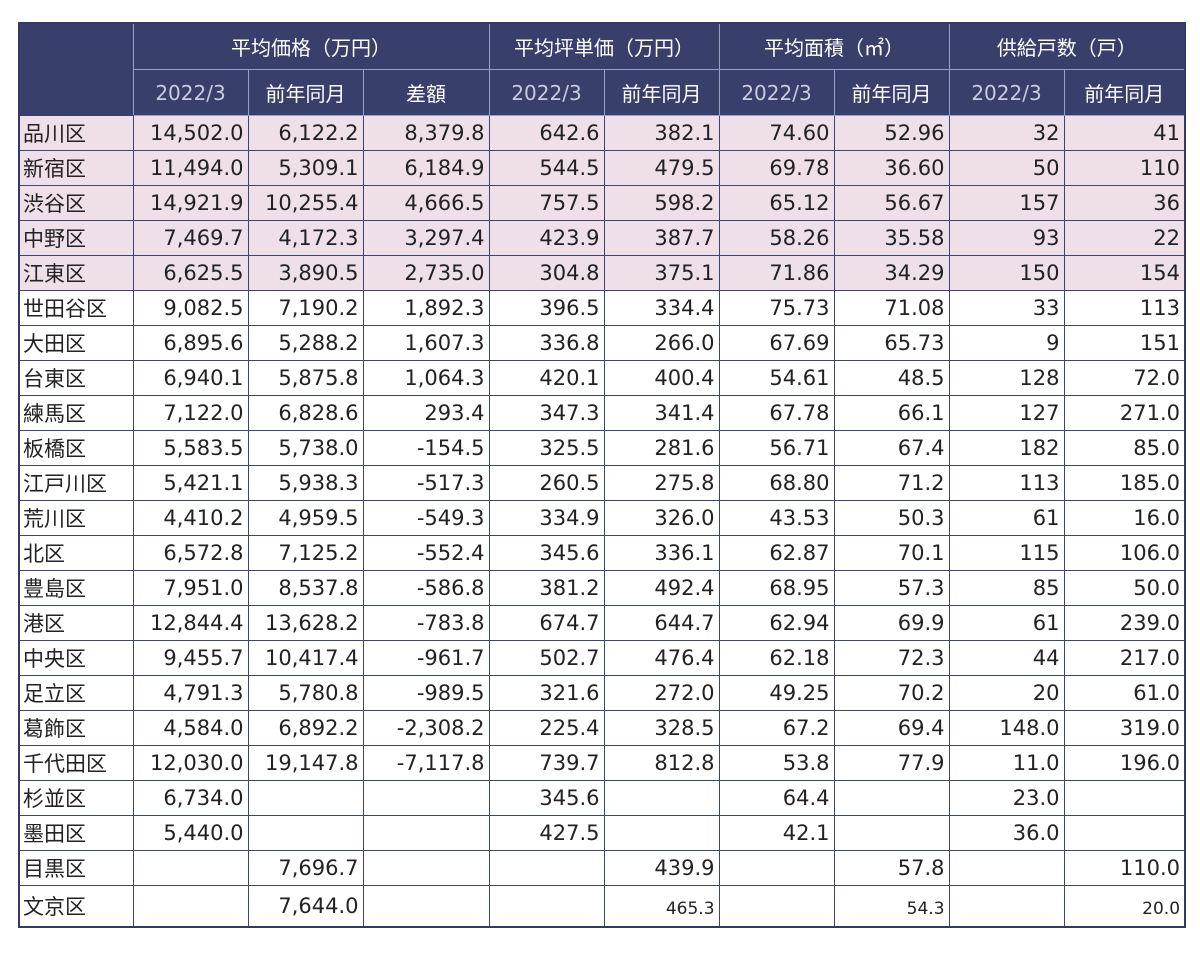 This screenshot has width=1200, height=956. I want to click on value-cell: 321.6, so click(546, 693).